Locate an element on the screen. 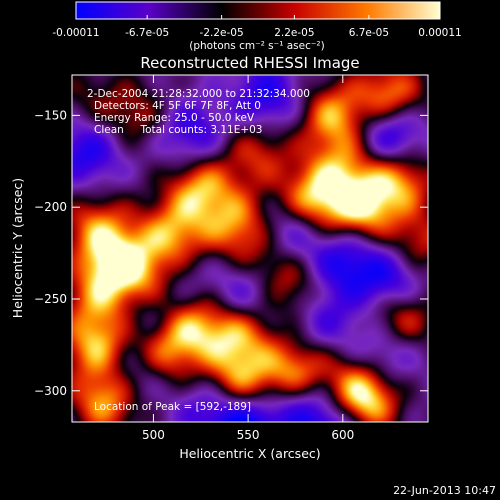 The image size is (500, 500). x-tick-labels: 500 550 600 is located at coordinates (248, 435).